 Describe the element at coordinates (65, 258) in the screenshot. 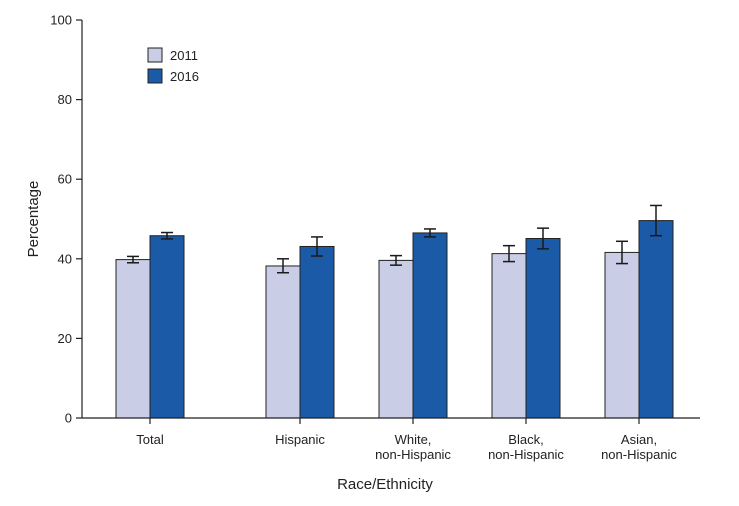

I see `y-tick-label-40: 40` at that location.